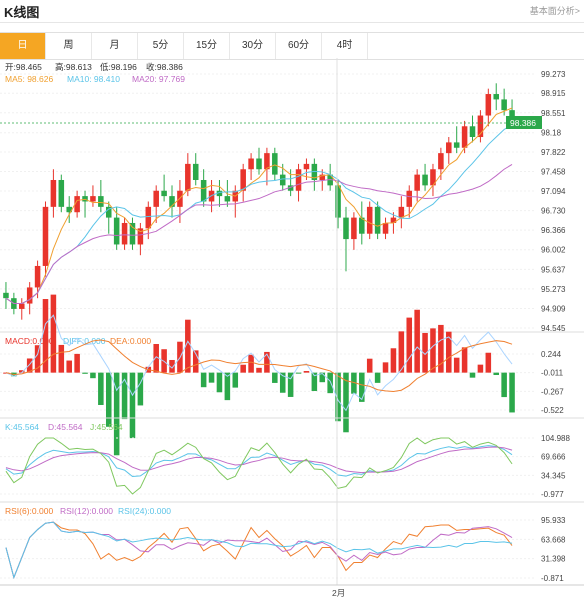 The height and width of the screenshot is (600, 584). I want to click on macd-tick-label: 0.244, so click(551, 354).